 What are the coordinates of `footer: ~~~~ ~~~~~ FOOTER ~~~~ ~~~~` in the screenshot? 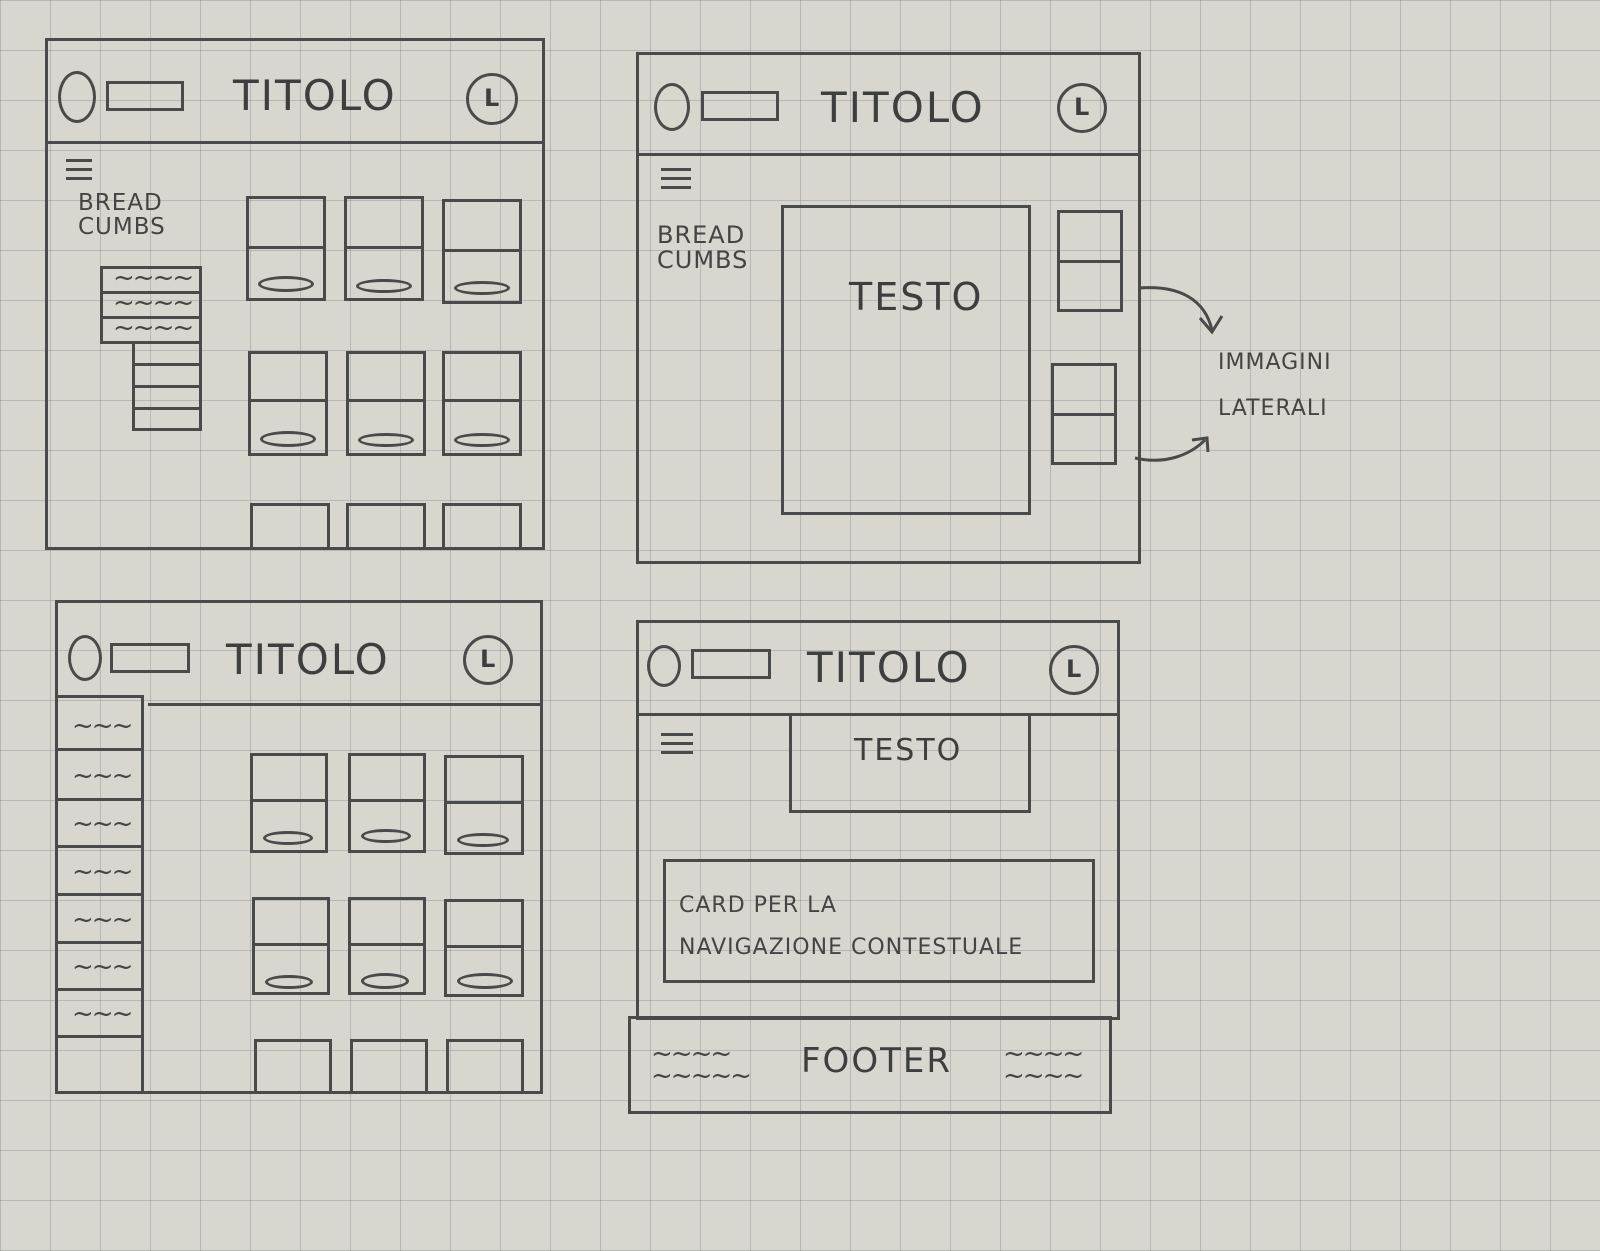 It's located at (870, 1065).